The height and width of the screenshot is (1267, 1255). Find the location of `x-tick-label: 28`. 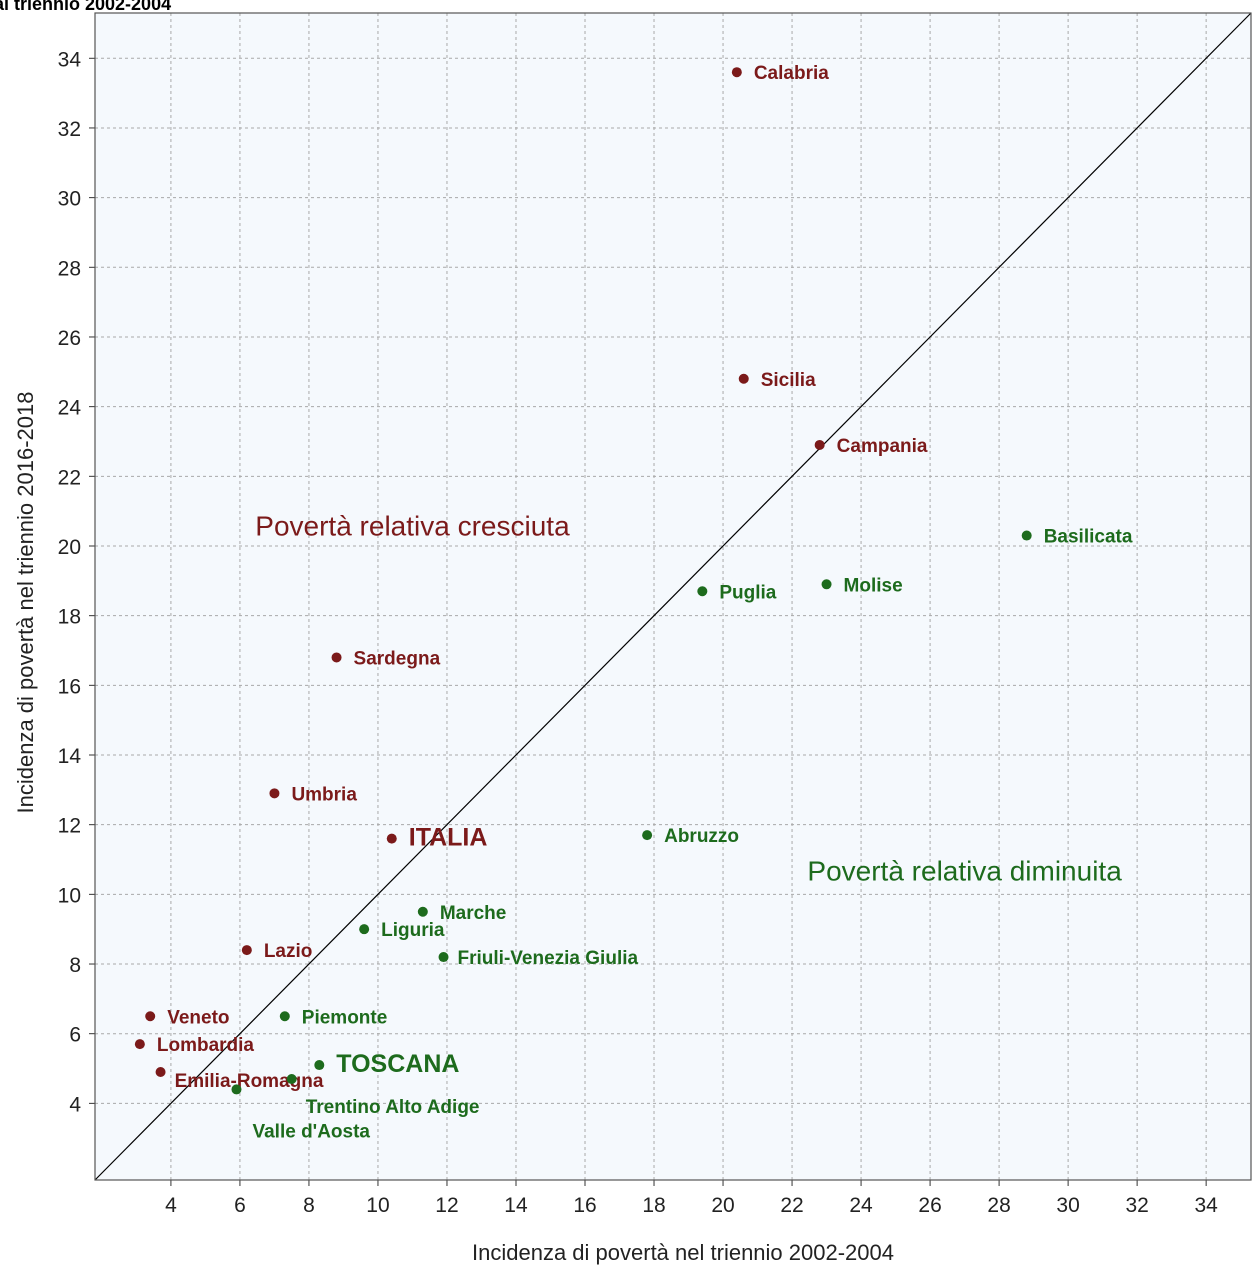

x-tick-label: 28 is located at coordinates (998, 1205).